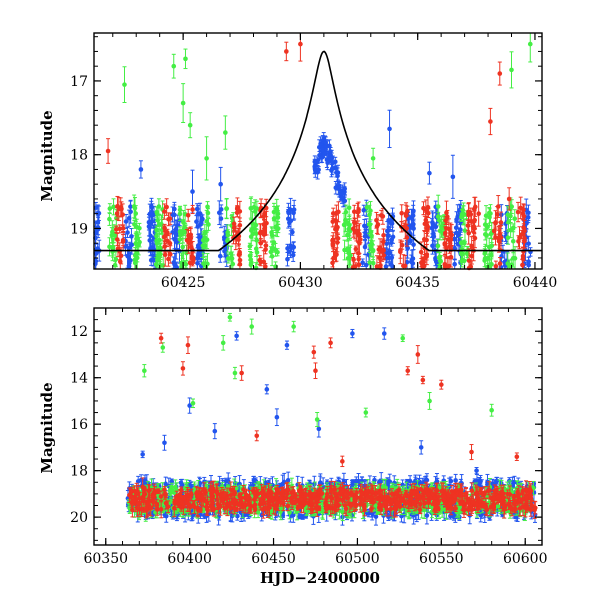 The width and height of the screenshot is (600, 604). What do you see at coordinates (79, 82) in the screenshot?
I see `zoom-panel-y-tick-label: 17` at bounding box center [79, 82].